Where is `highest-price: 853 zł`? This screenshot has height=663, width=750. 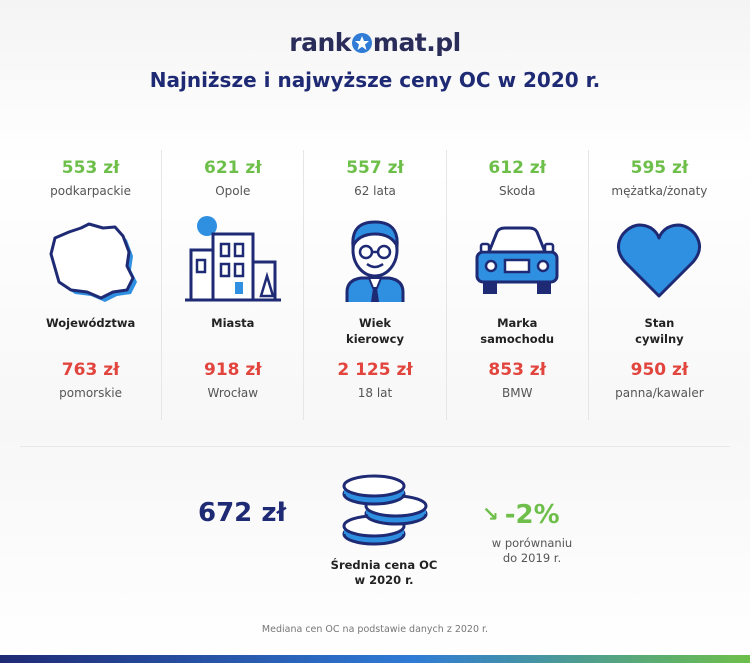 highest-price: 853 zł is located at coordinates (517, 370).